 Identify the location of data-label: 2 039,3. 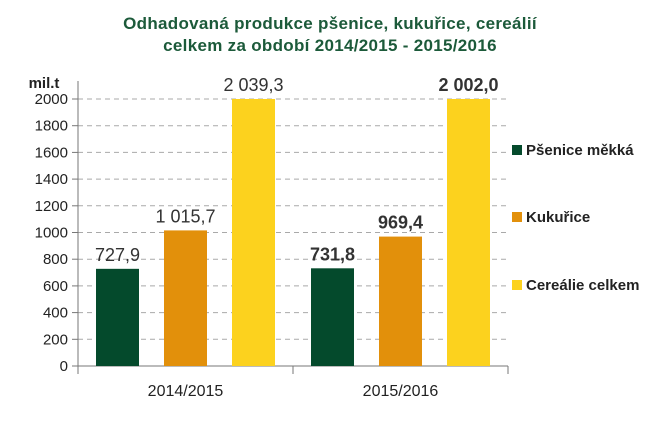
(253, 85).